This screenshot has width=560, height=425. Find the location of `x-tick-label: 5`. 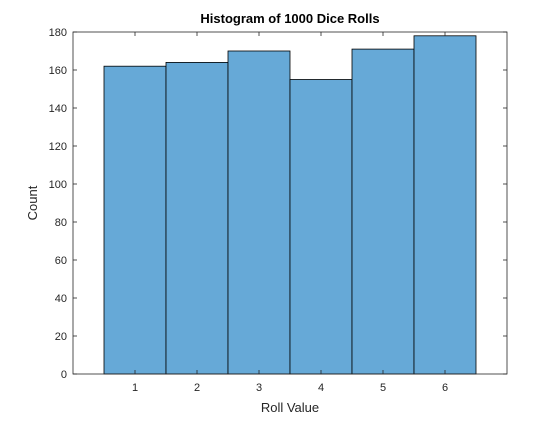

x-tick-label: 5 is located at coordinates (383, 388).